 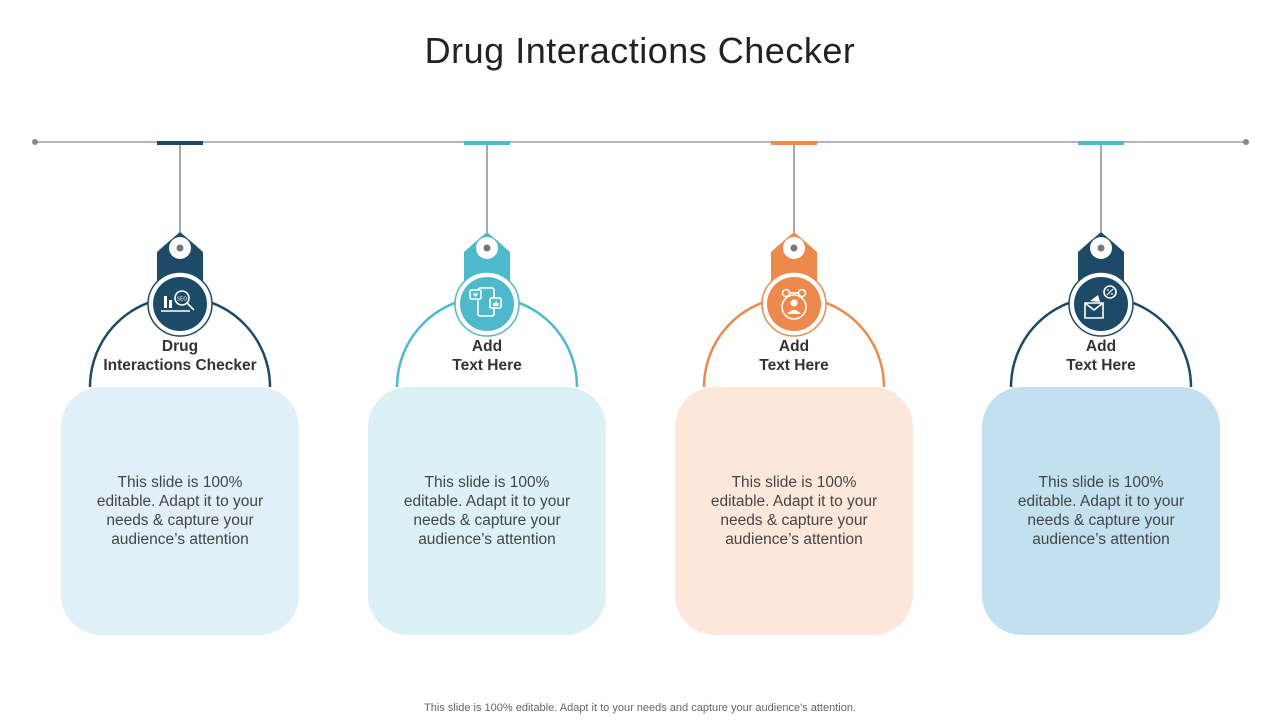 I want to click on social-influencer-icon, so click(x=794, y=304).